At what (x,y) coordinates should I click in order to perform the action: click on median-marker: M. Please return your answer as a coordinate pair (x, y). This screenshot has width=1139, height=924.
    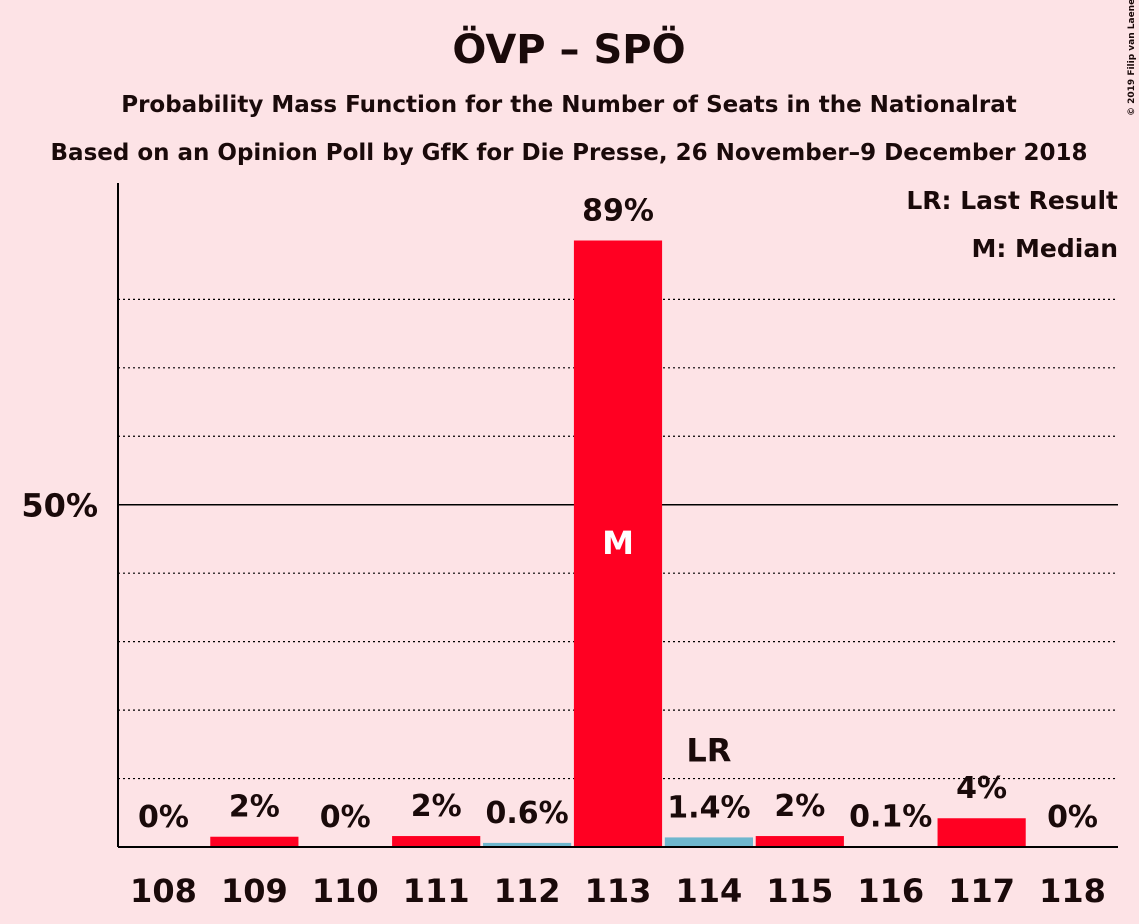
    Looking at the image, I should click on (618, 543).